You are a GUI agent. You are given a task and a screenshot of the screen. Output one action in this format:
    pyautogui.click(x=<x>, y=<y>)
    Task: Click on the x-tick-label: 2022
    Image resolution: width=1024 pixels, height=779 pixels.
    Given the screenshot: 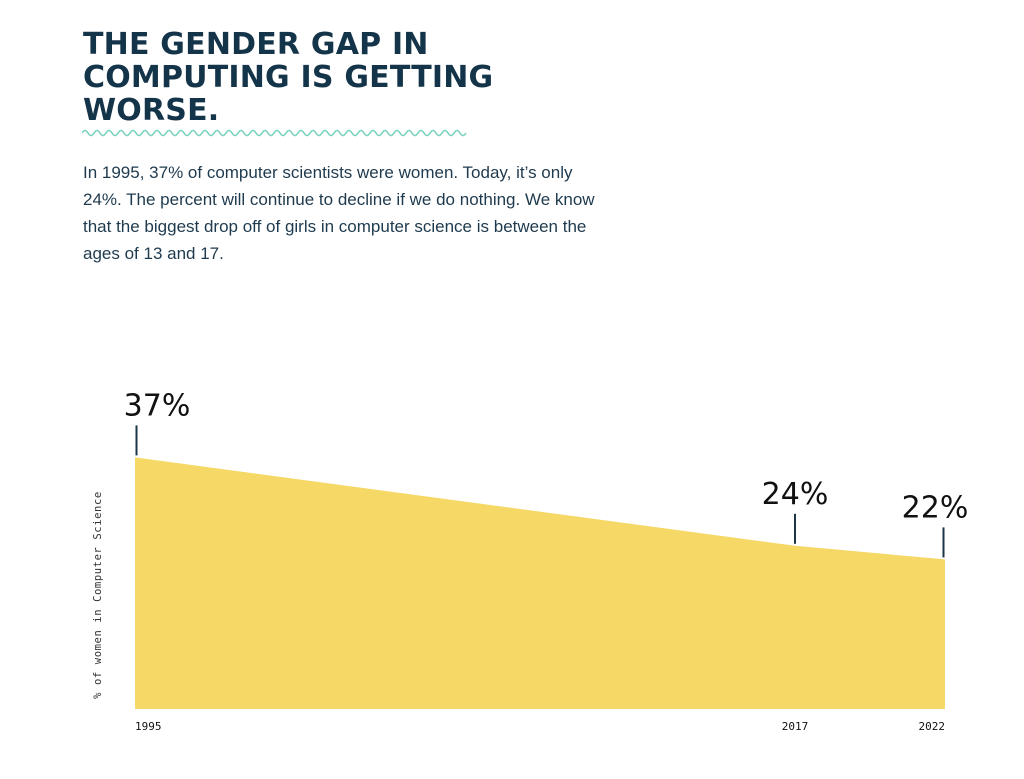 What is the action you would take?
    pyautogui.click(x=932, y=726)
    